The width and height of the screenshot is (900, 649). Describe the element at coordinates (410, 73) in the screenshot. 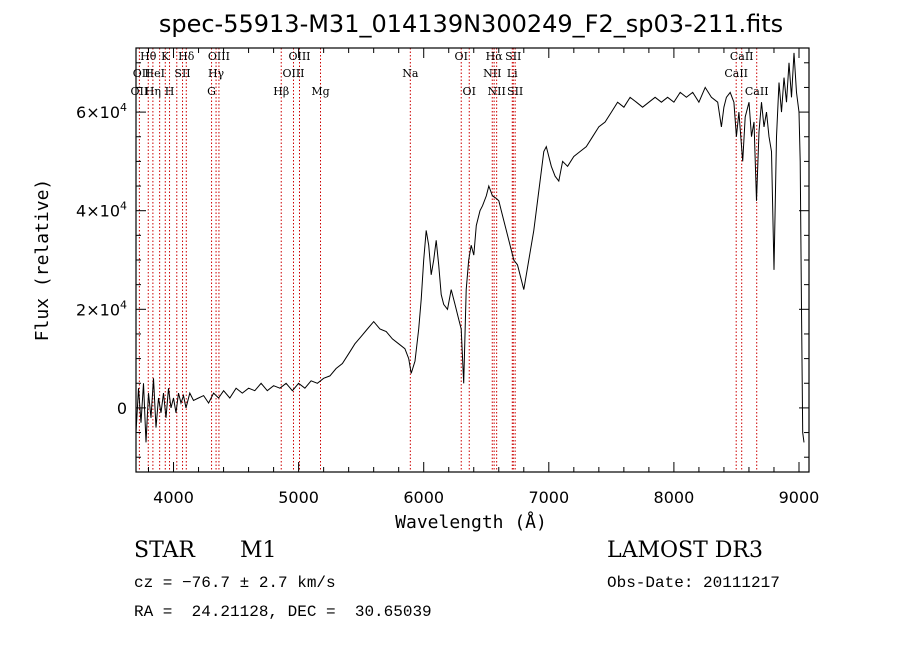

I see `line-label: Na` at that location.